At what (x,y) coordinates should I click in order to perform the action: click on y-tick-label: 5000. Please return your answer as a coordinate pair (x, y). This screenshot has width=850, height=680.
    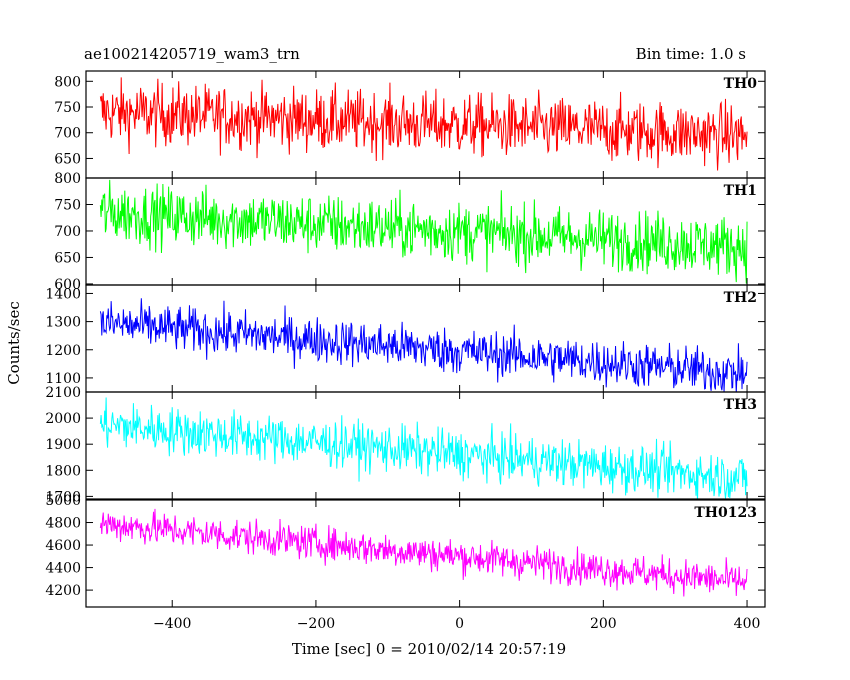
    Looking at the image, I should click on (63, 501).